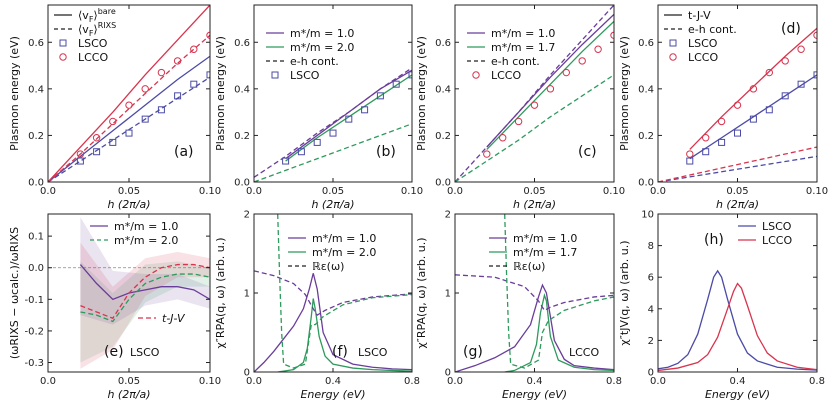 Image resolution: width=831 pixels, height=418 pixels. What do you see at coordinates (523, 47) in the screenshot?
I see `legend-label: m*/m = 1.7` at bounding box center [523, 47].